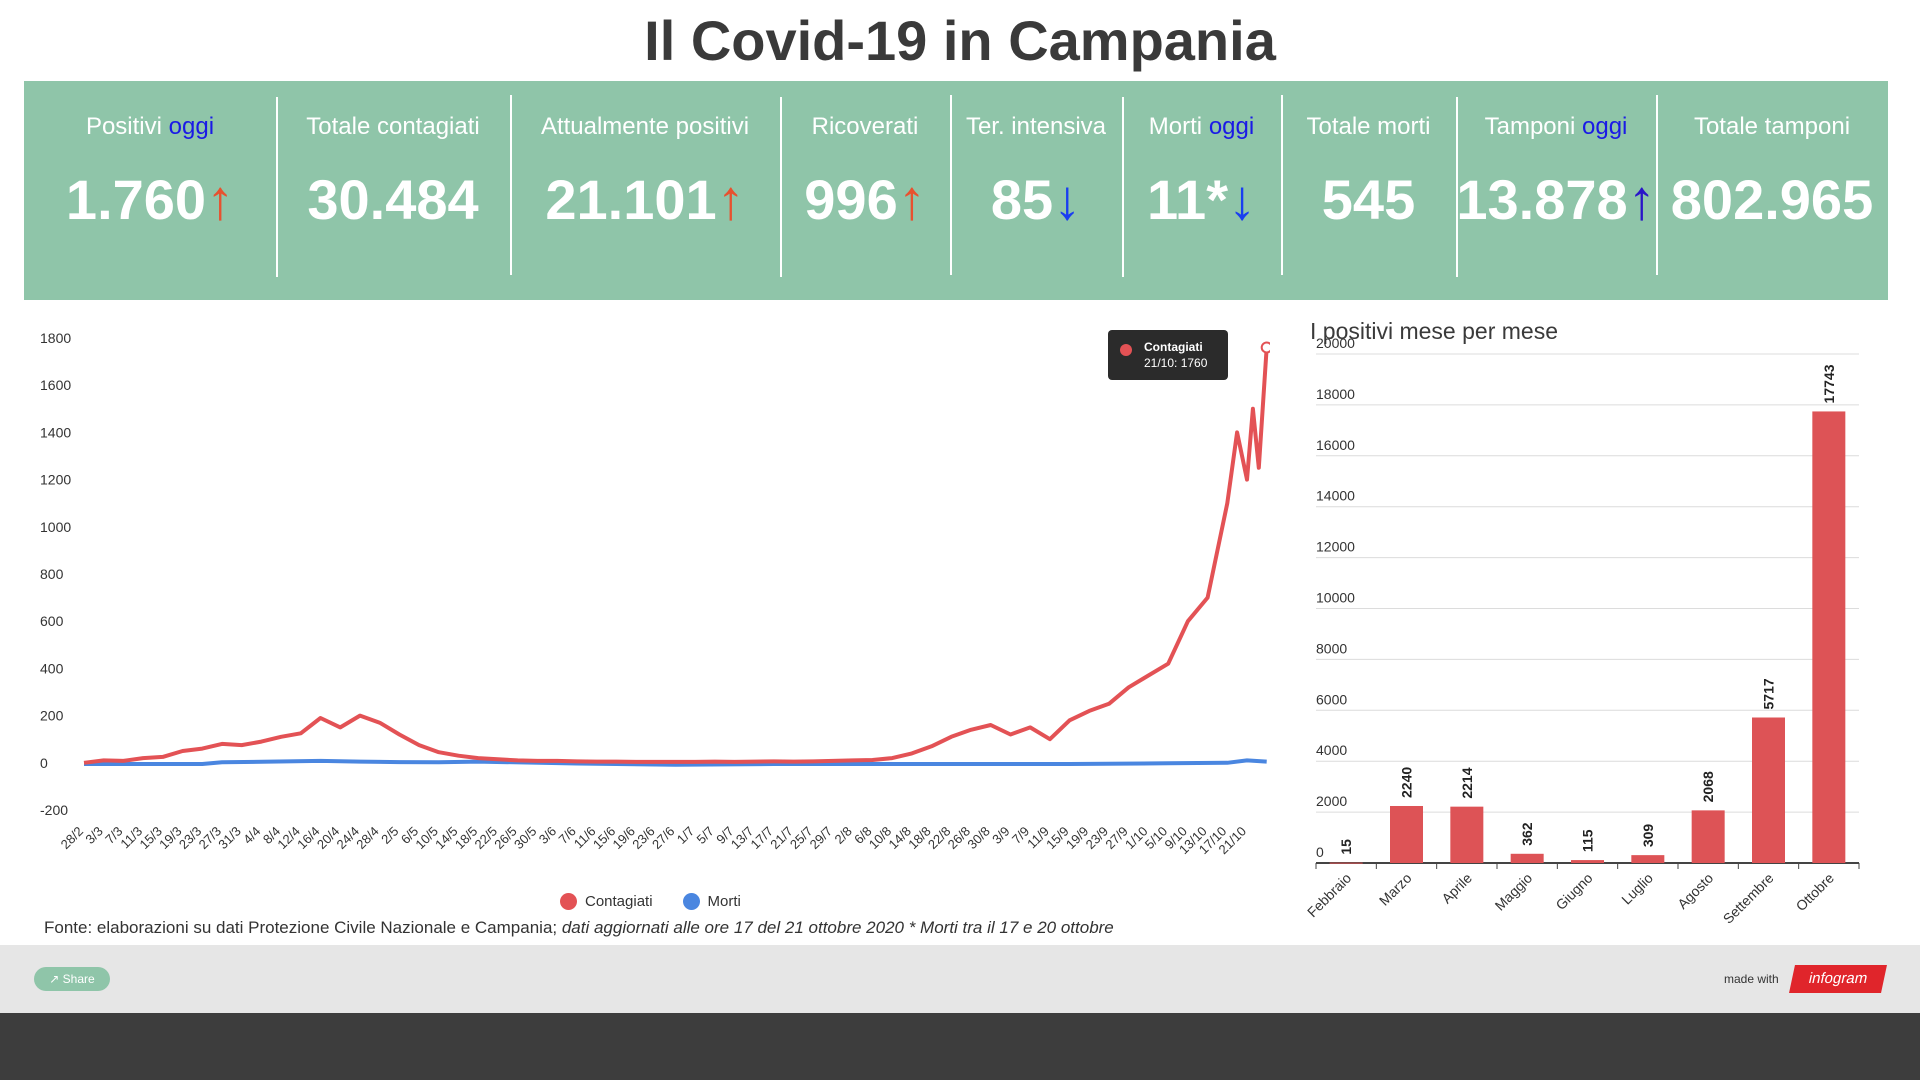 This screenshot has height=1080, width=1920. What do you see at coordinates (1346, 847) in the screenshot?
I see `bar-value-label: 15` at bounding box center [1346, 847].